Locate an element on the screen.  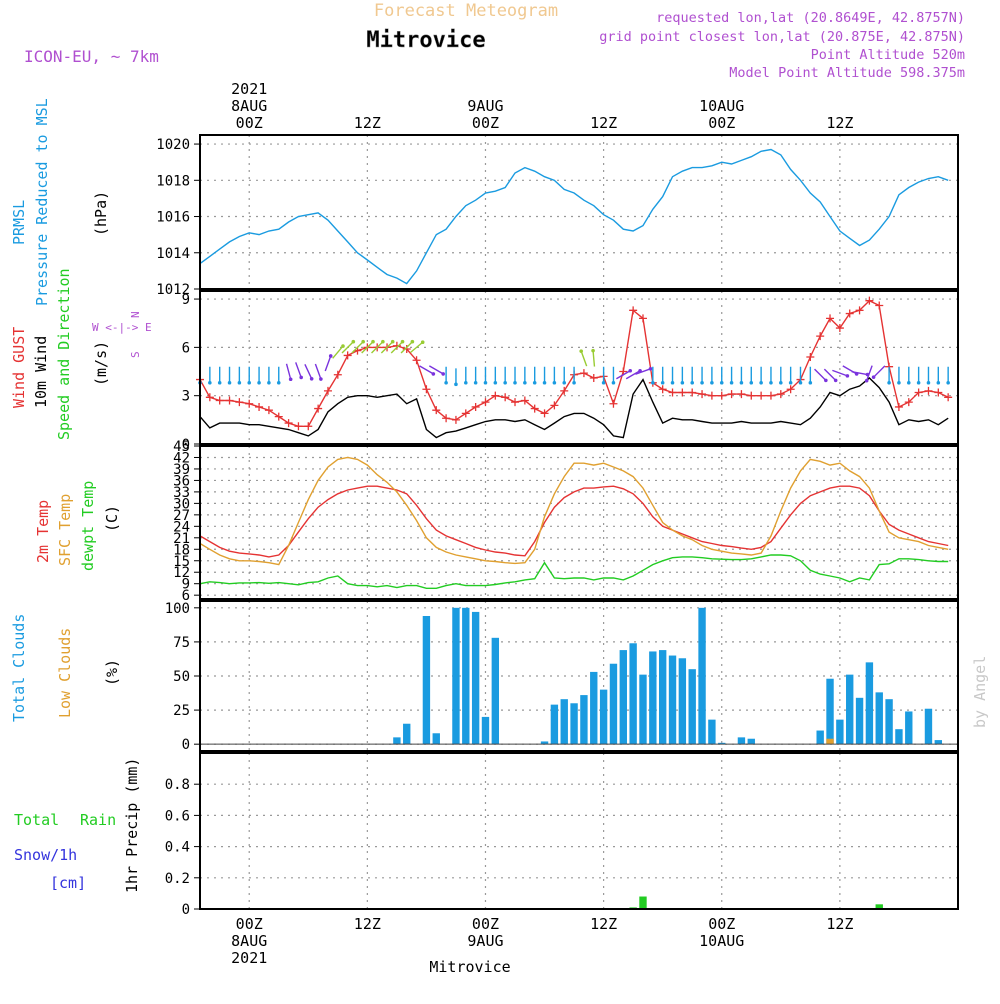
pressure-label-msl: Pressure Reduced to MSL is located at coordinates (42, 202).